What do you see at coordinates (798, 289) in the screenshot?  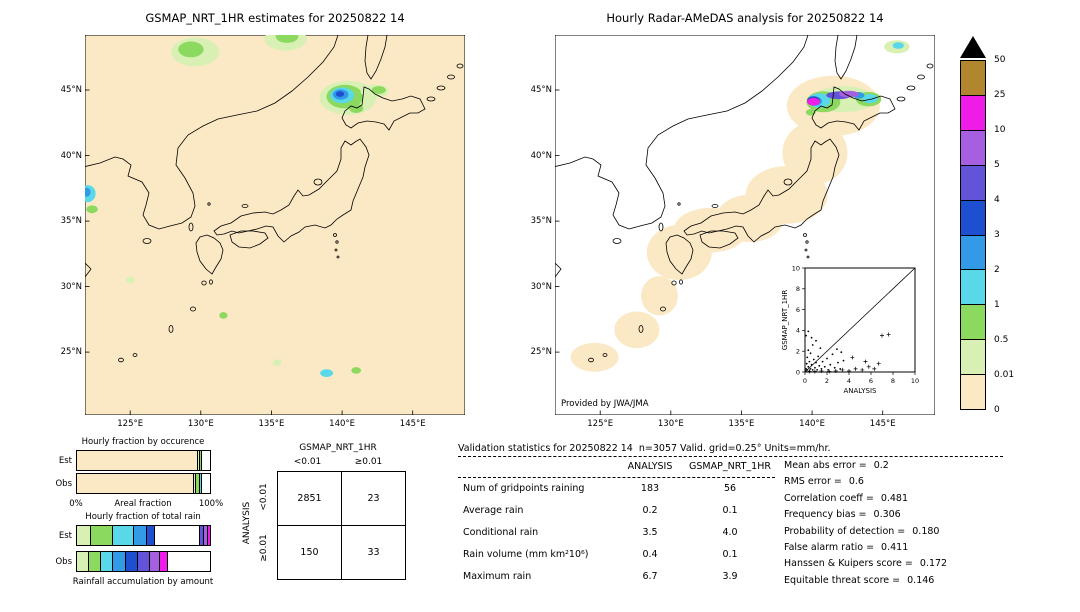 I see `inset-y-tick: 8` at bounding box center [798, 289].